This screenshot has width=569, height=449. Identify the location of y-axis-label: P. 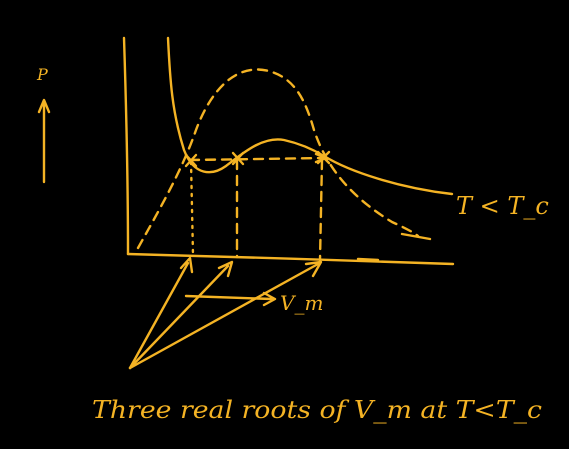
(42, 74).